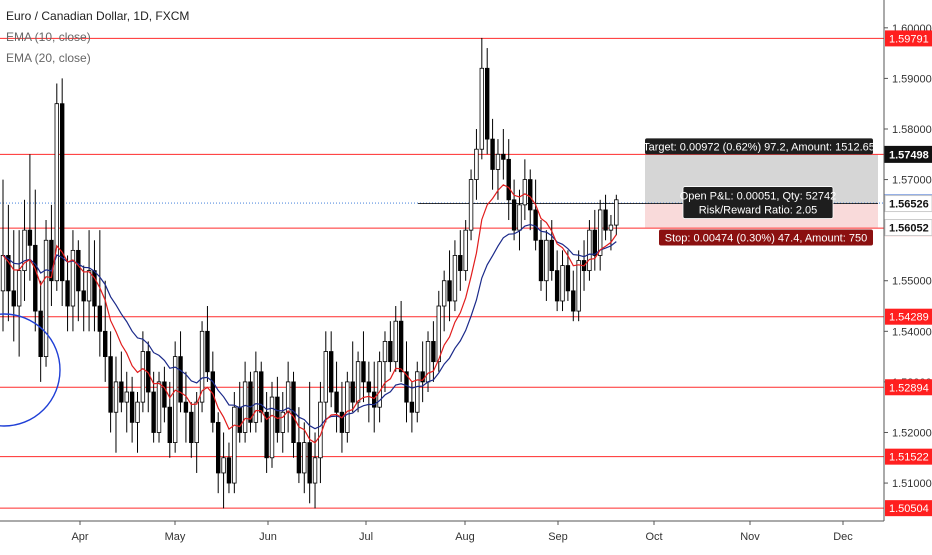  What do you see at coordinates (48, 37) in the screenshot?
I see `indicator-ema-10: EMA (10, close)` at bounding box center [48, 37].